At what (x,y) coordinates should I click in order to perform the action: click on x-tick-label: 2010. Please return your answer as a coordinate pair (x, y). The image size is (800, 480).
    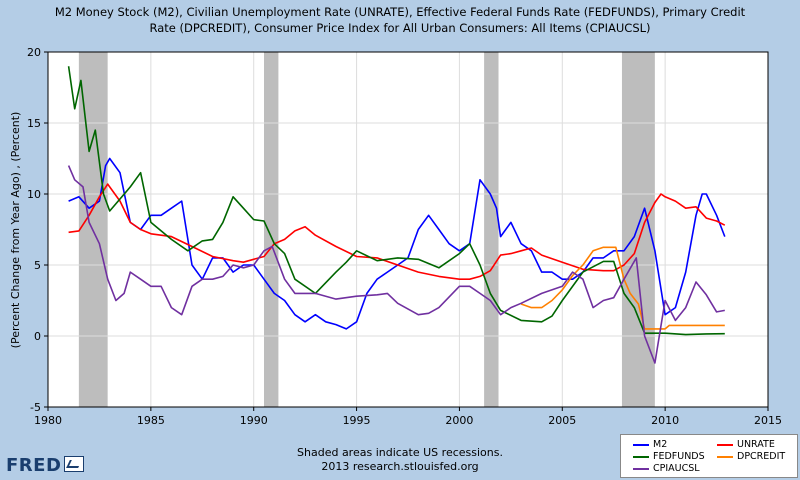
    Looking at the image, I should click on (665, 420).